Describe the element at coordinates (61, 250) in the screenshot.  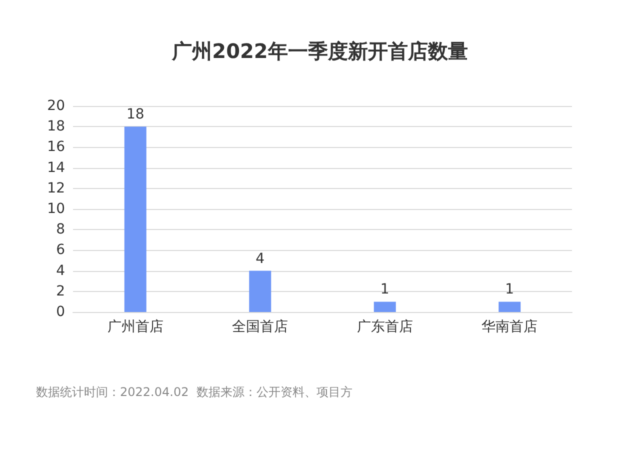
I see `y-tick-label: 6` at that location.